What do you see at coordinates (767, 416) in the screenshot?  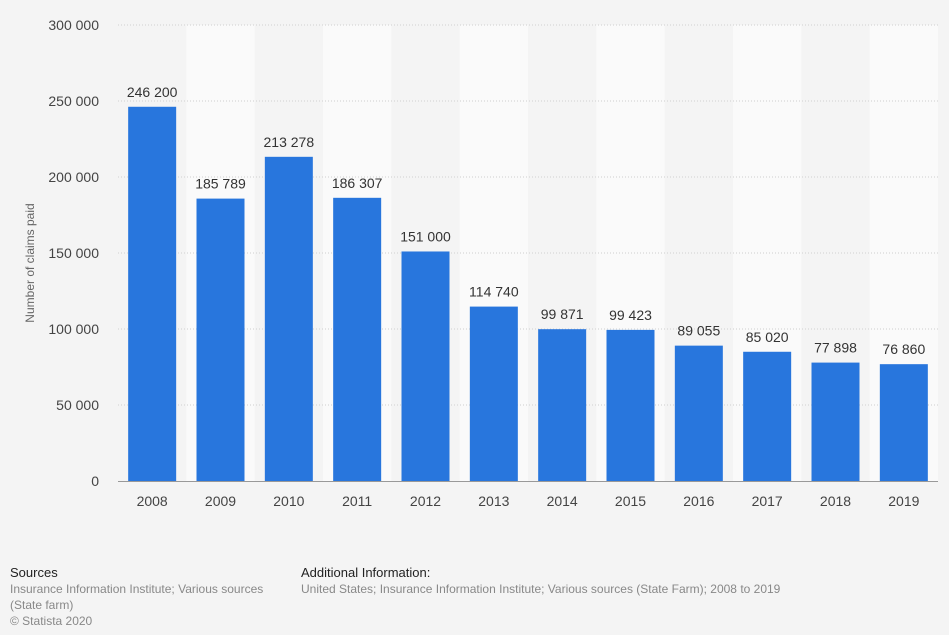 I see `bar-2017` at bounding box center [767, 416].